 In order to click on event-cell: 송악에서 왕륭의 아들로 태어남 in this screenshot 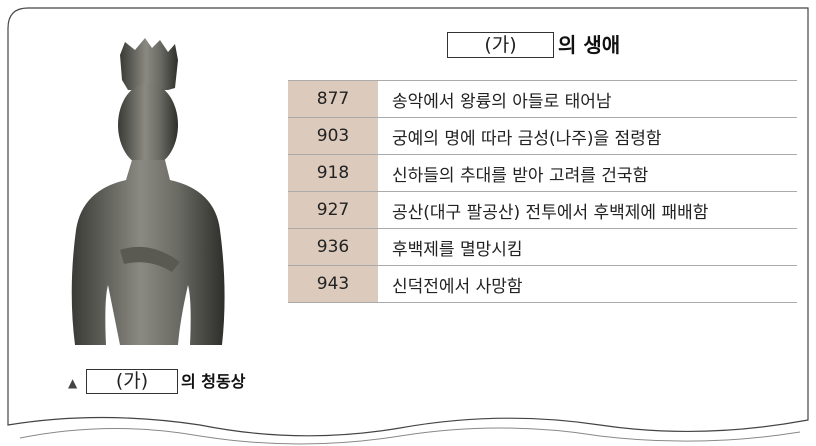, I will do `click(587, 99)`.